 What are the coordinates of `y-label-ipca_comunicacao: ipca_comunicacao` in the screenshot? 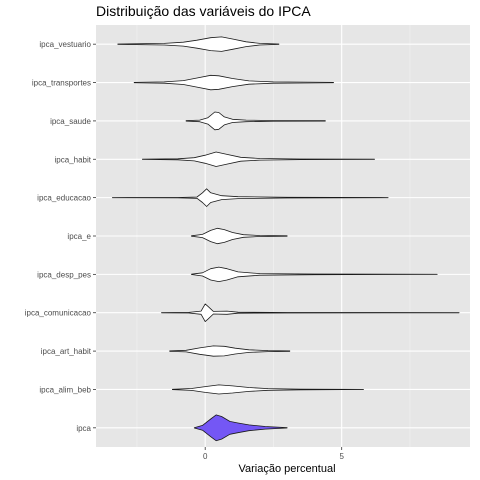 It's located at (58, 313).